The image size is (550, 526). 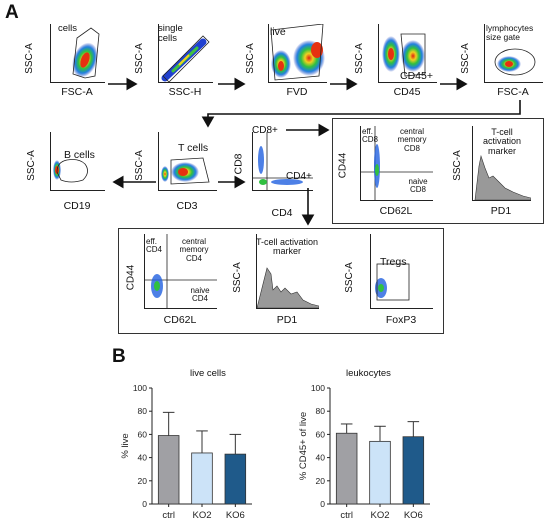 What do you see at coordinates (180, 320) in the screenshot?
I see `cd4mem-x-label: CD62L` at bounding box center [180, 320].